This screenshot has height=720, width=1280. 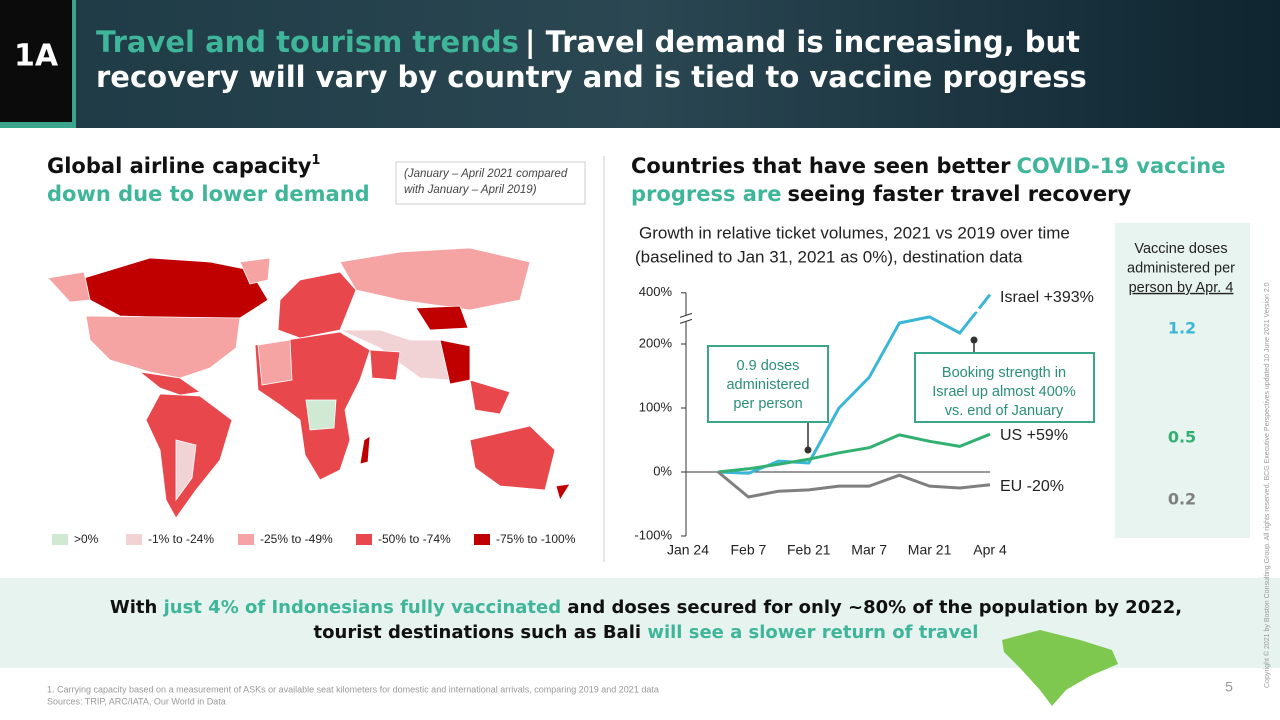 I want to click on page-number: 5, so click(x=1229, y=687).